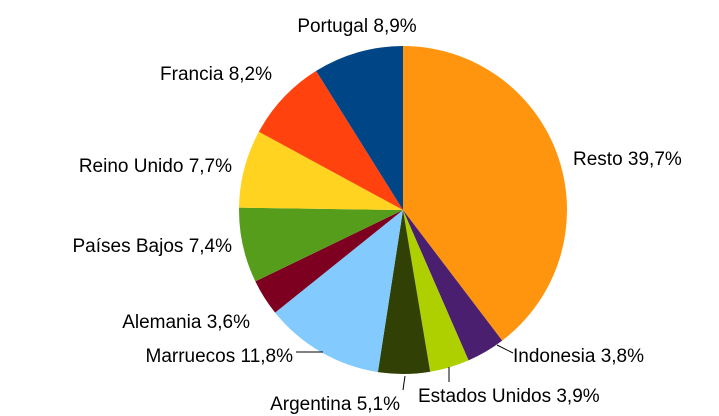 The width and height of the screenshot is (719, 416). I want to click on slice-label-value: 11,8%, so click(267, 356).